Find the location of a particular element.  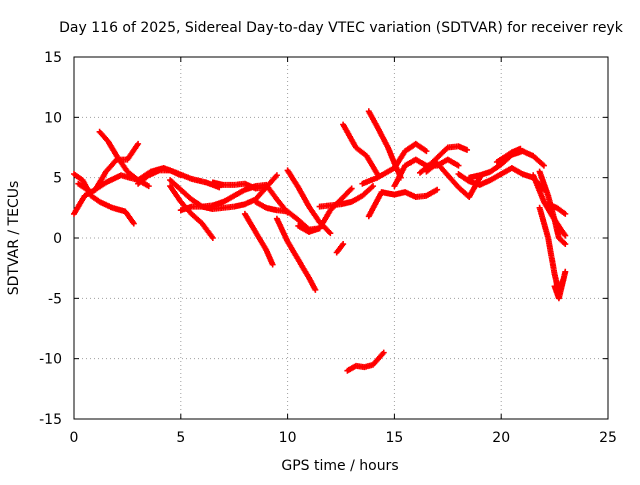

y-tick-label: -5 is located at coordinates (55, 299).